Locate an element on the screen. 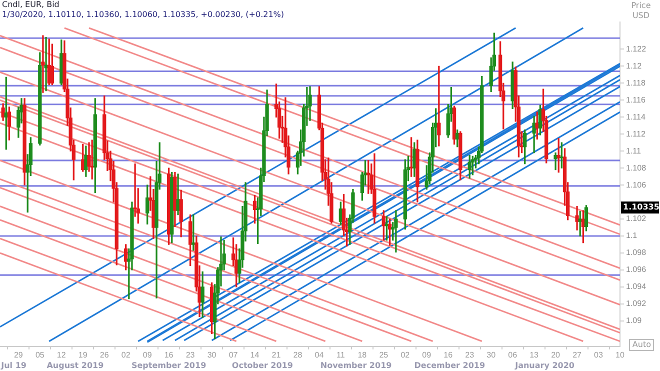  x-tick-label: 19 is located at coordinates (83, 355).